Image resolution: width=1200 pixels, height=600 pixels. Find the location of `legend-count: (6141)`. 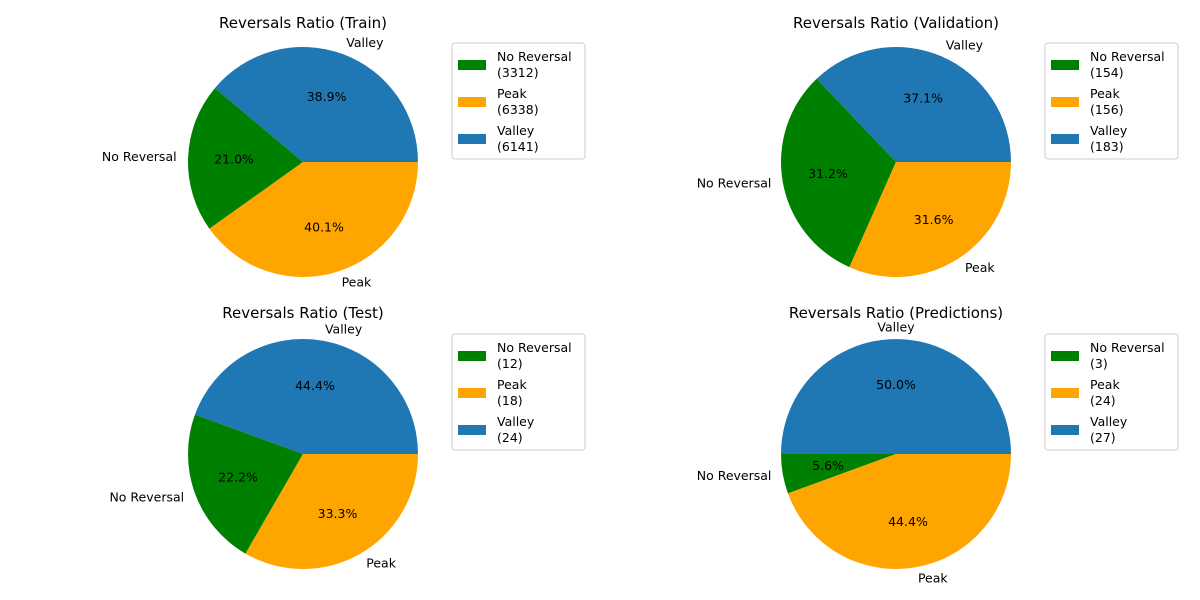

legend-count: (6141) is located at coordinates (518, 146).